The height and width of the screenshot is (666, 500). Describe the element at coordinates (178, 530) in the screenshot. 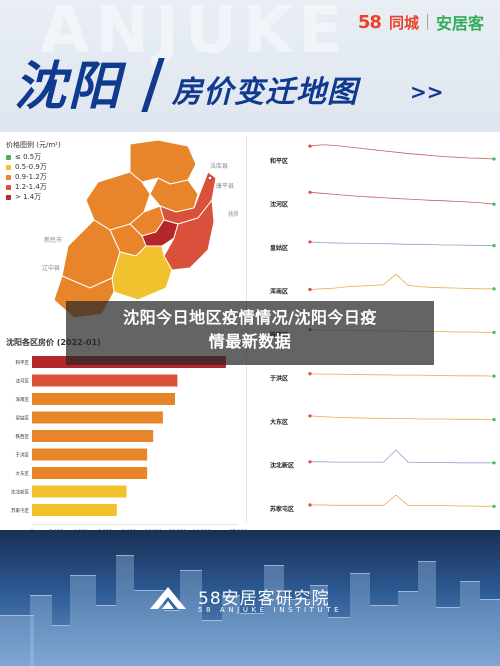

I see `bar-tick-label: 12,000` at that location.